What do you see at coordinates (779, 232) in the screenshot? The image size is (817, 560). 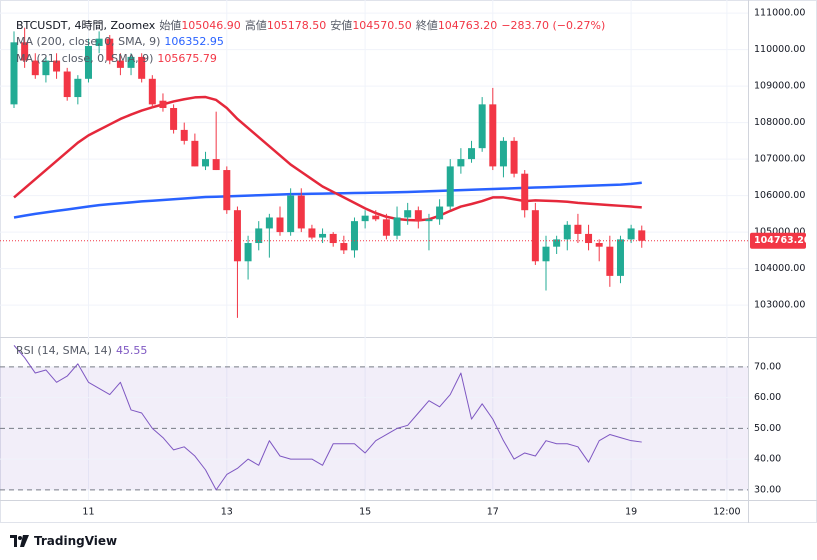 I see `y-tick-label: 105000.00` at bounding box center [779, 232].